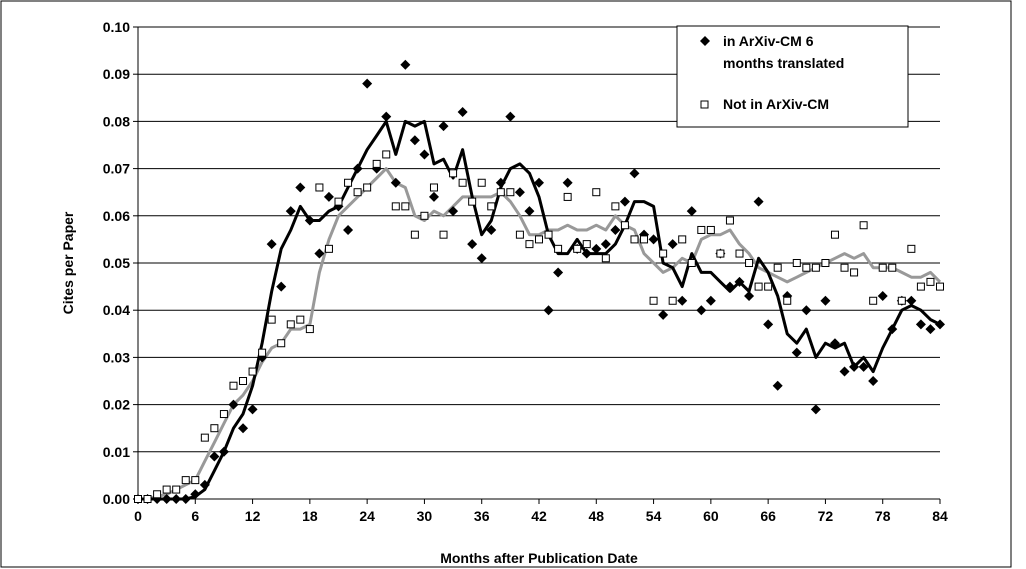 This screenshot has width=1026, height=569. Describe the element at coordinates (68, 262) in the screenshot. I see `y-axis-title: Cites per Paper` at that location.